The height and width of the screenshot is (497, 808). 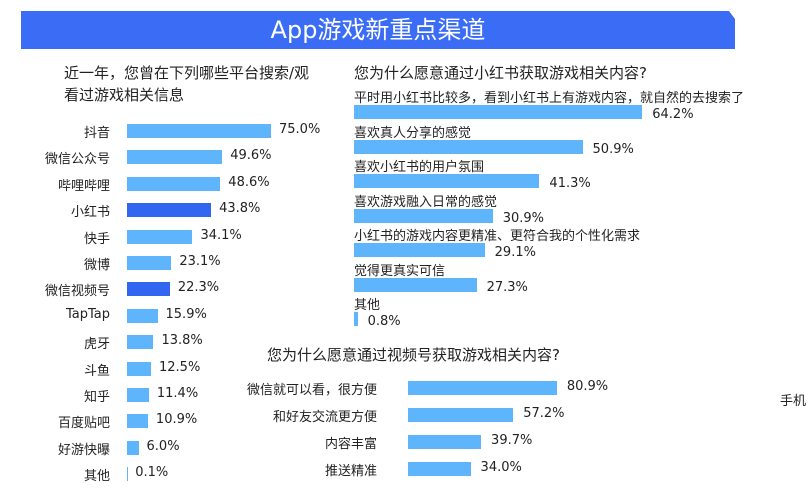 I want to click on chart3-value: 80.9%, so click(x=587, y=386).